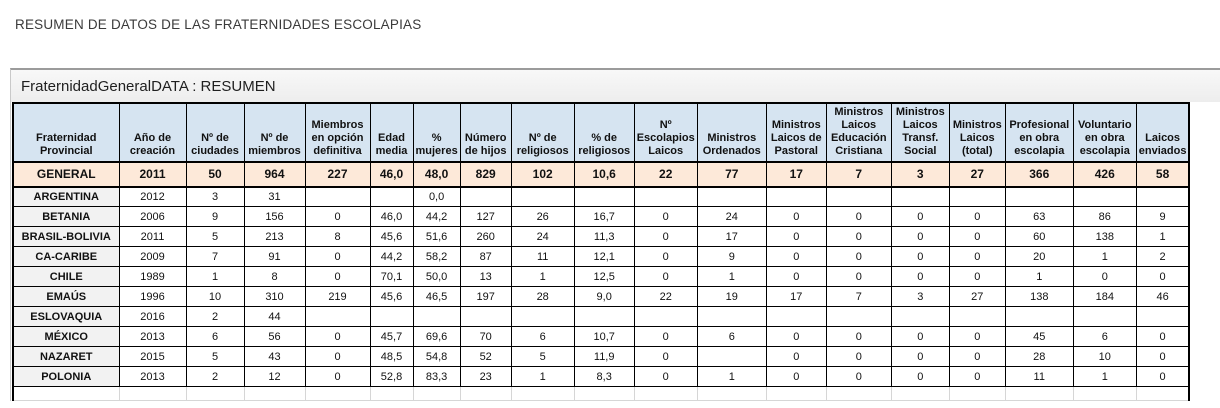  Describe the element at coordinates (604, 174) in the screenshot. I see `table-cell: 10,6` at that location.